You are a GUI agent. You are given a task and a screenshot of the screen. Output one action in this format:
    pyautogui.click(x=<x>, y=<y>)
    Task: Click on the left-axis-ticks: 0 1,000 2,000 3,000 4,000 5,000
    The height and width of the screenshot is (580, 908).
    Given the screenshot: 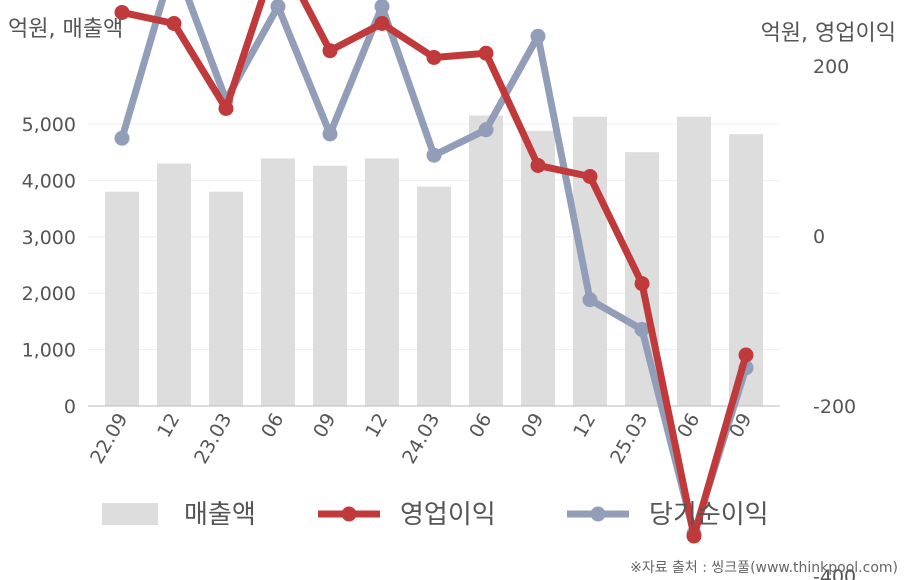 What is the action you would take?
    pyautogui.click(x=49, y=266)
    